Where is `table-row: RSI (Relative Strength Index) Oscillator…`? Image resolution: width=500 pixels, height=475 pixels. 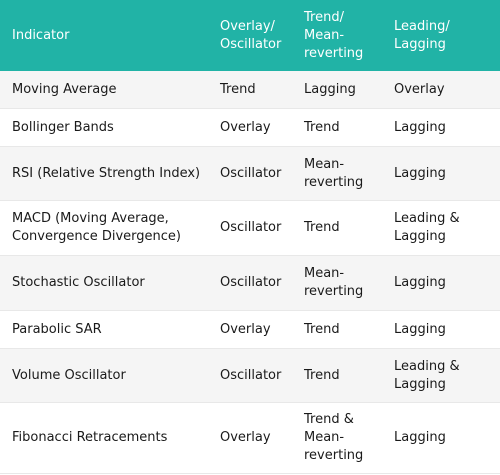
table-row: RSI (Relative Strength Index) Oscillator… is located at coordinates (250, 174).